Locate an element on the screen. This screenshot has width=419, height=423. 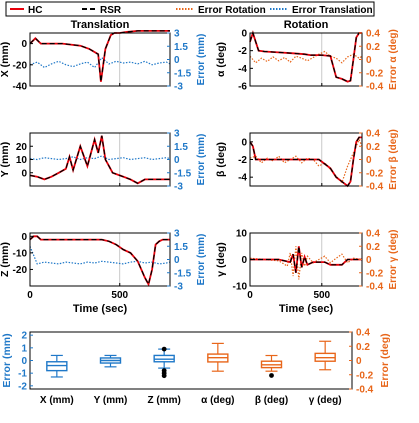
y2-axis-label: Error β (deg) is located at coordinates (393, 159).